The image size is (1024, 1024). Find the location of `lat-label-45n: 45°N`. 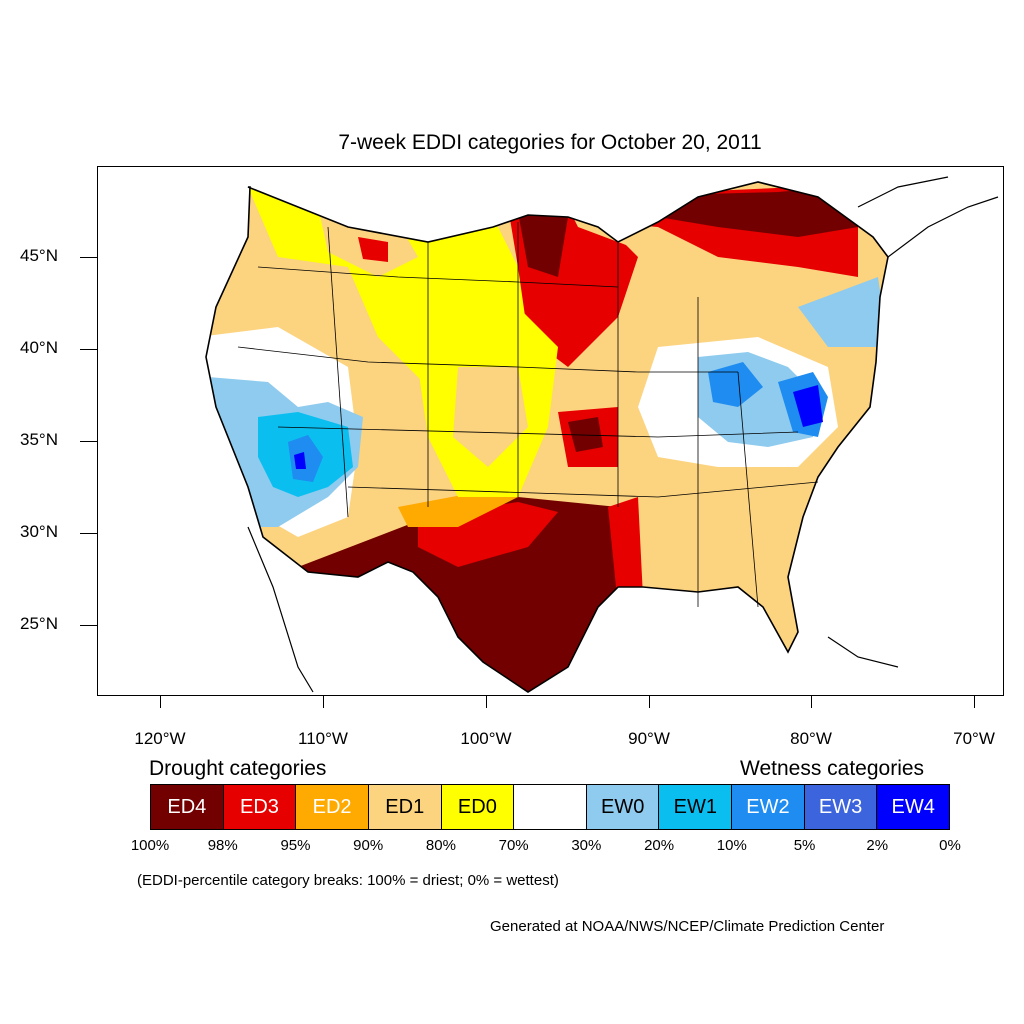

lat-label-45n: 45°N is located at coordinates (39, 255).